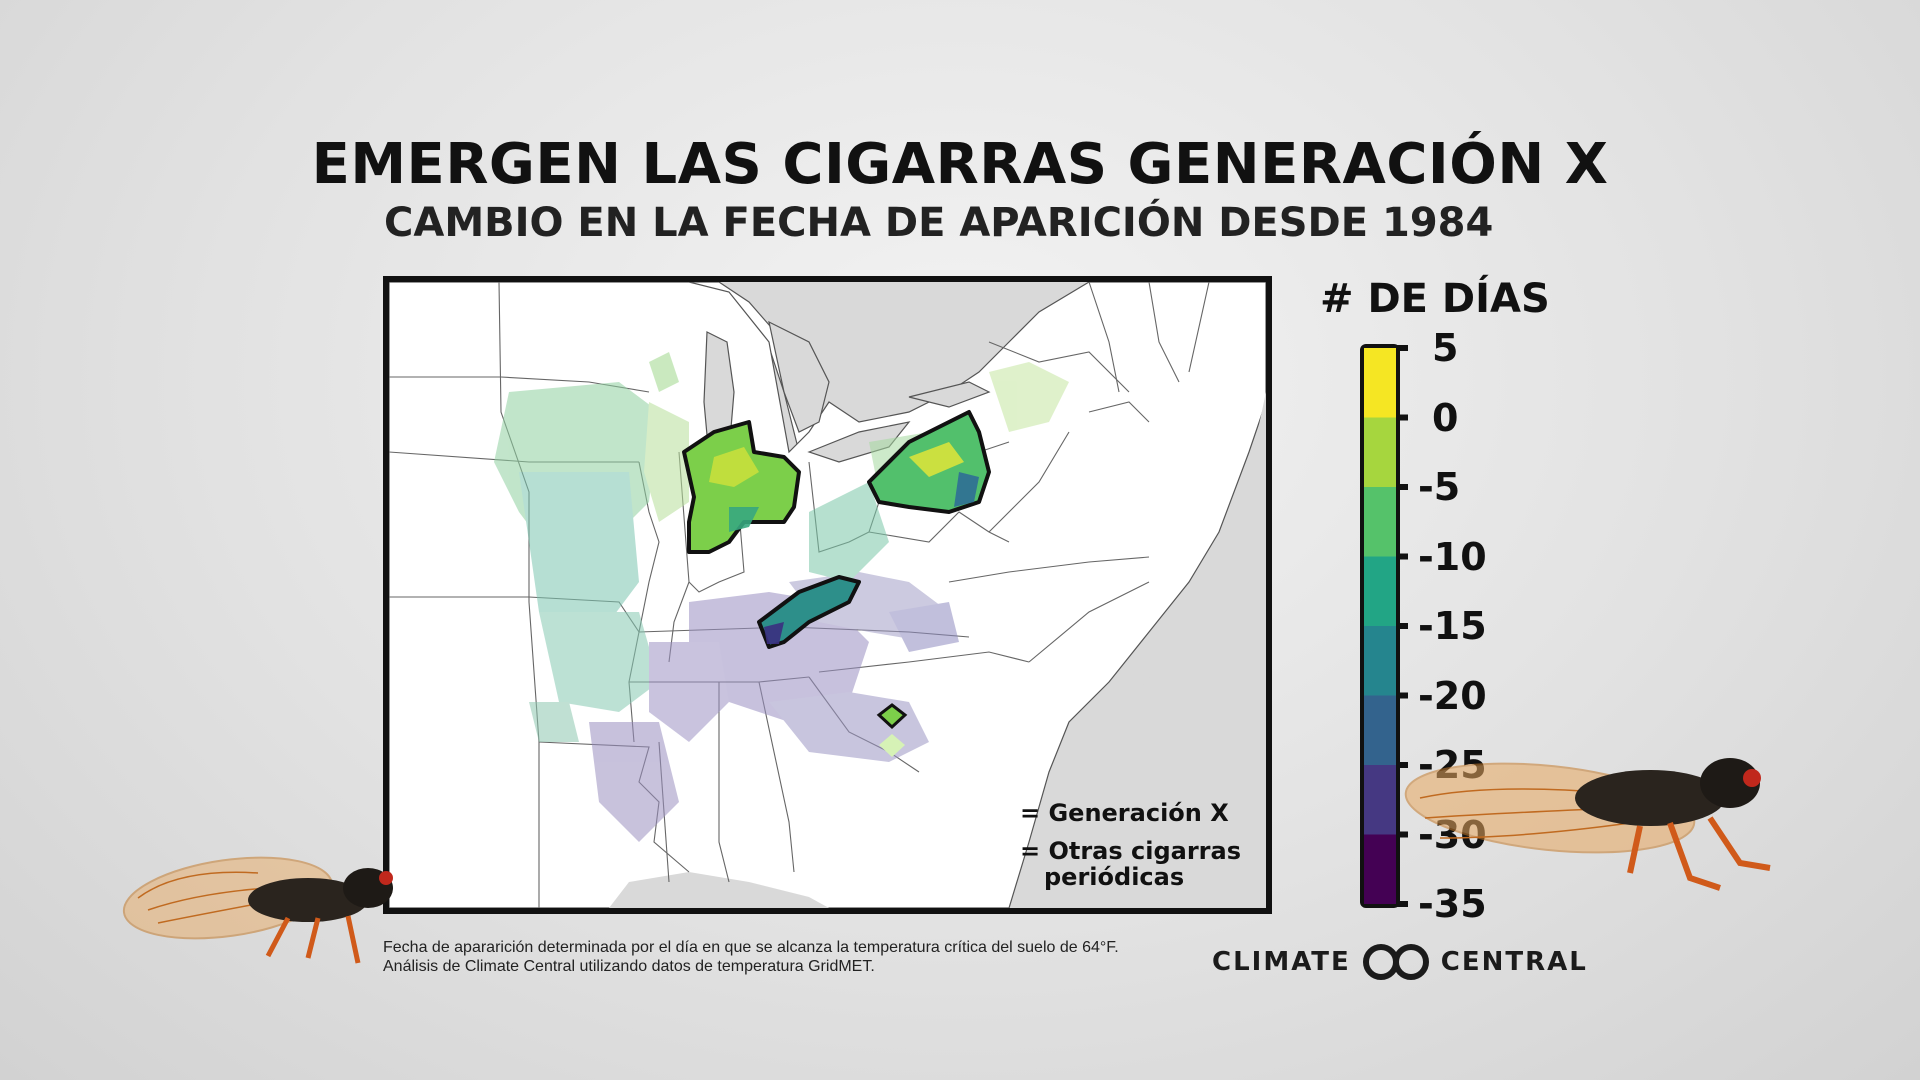  I want to click on page-title: EMERGEN LAS CIGARRAS GENERACIÓN X, so click(960, 164).